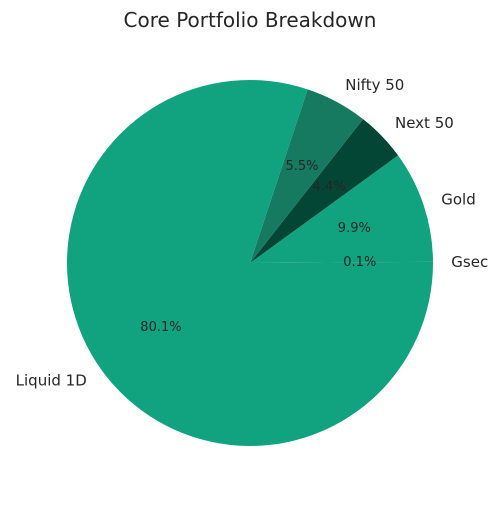 The width and height of the screenshot is (500, 505). Describe the element at coordinates (469, 262) in the screenshot. I see `slice-label-gsec: Gsec` at that location.